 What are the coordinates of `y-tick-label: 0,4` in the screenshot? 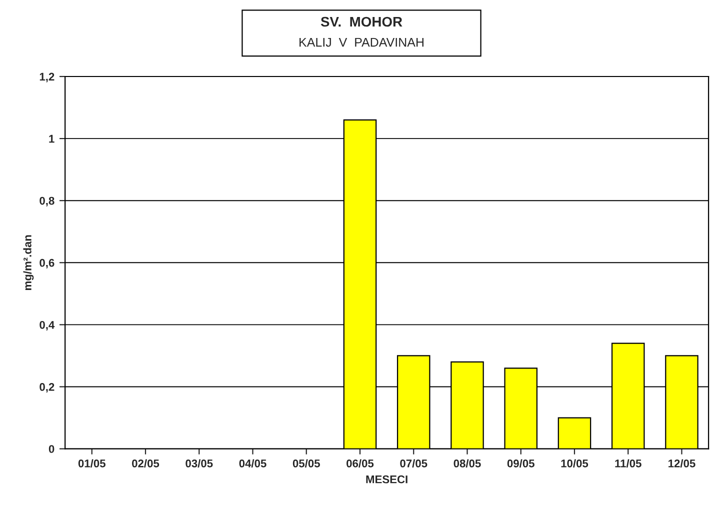 It's located at (47, 325).